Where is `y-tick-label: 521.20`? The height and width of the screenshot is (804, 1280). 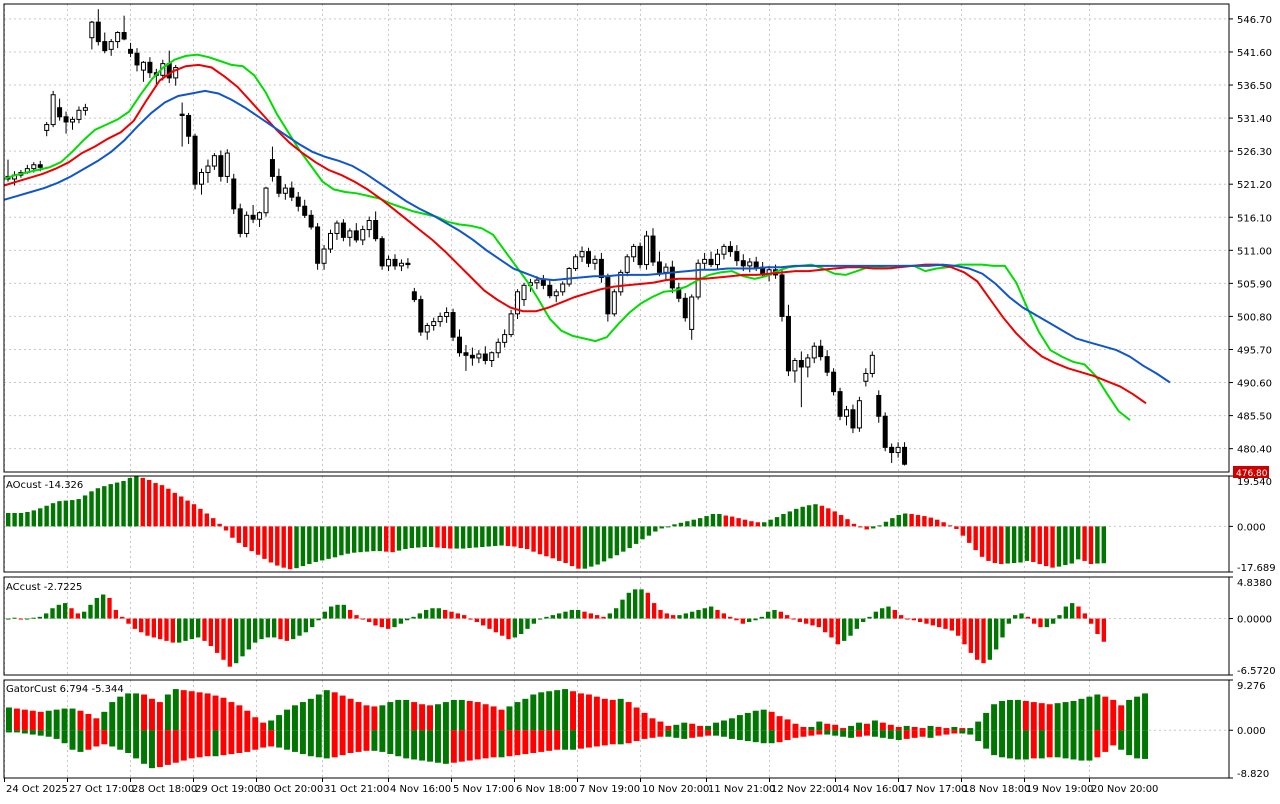
y-tick-label: 521.20 is located at coordinates (1254, 185).